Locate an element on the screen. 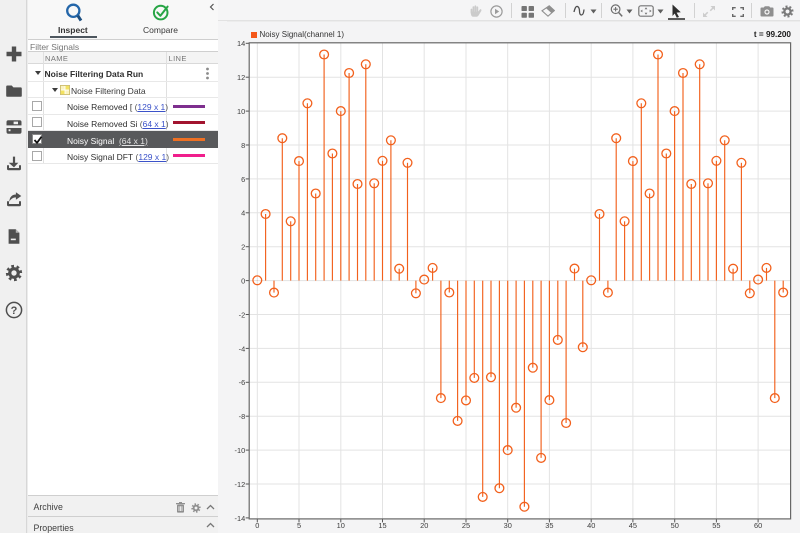  svg-text: 15 is located at coordinates (382, 525).